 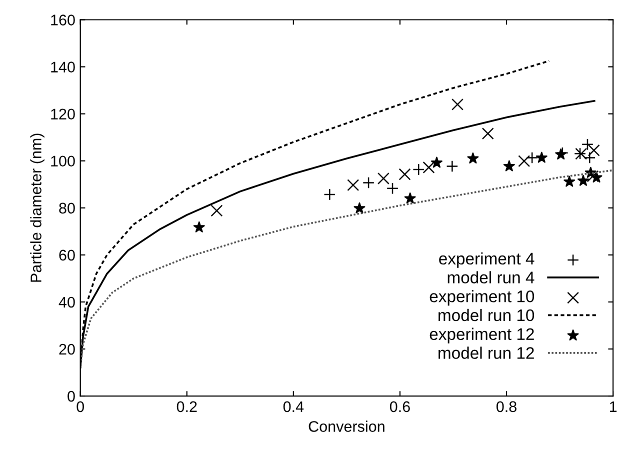 I want to click on y-tick-label: 0, so click(x=71, y=396).